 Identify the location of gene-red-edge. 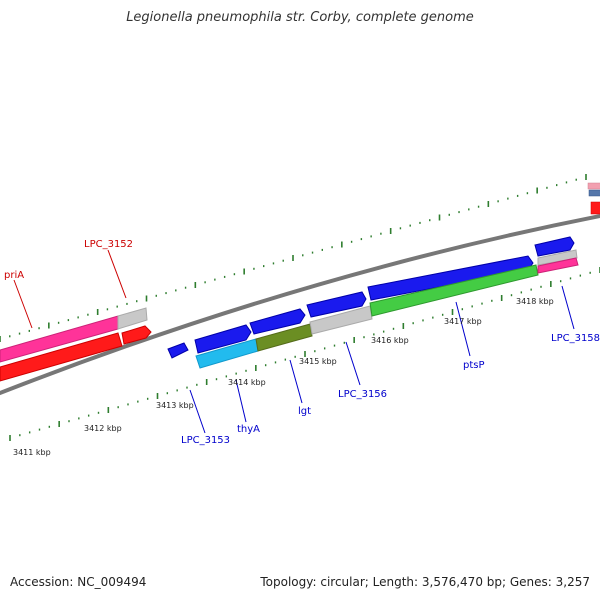
(595, 208).